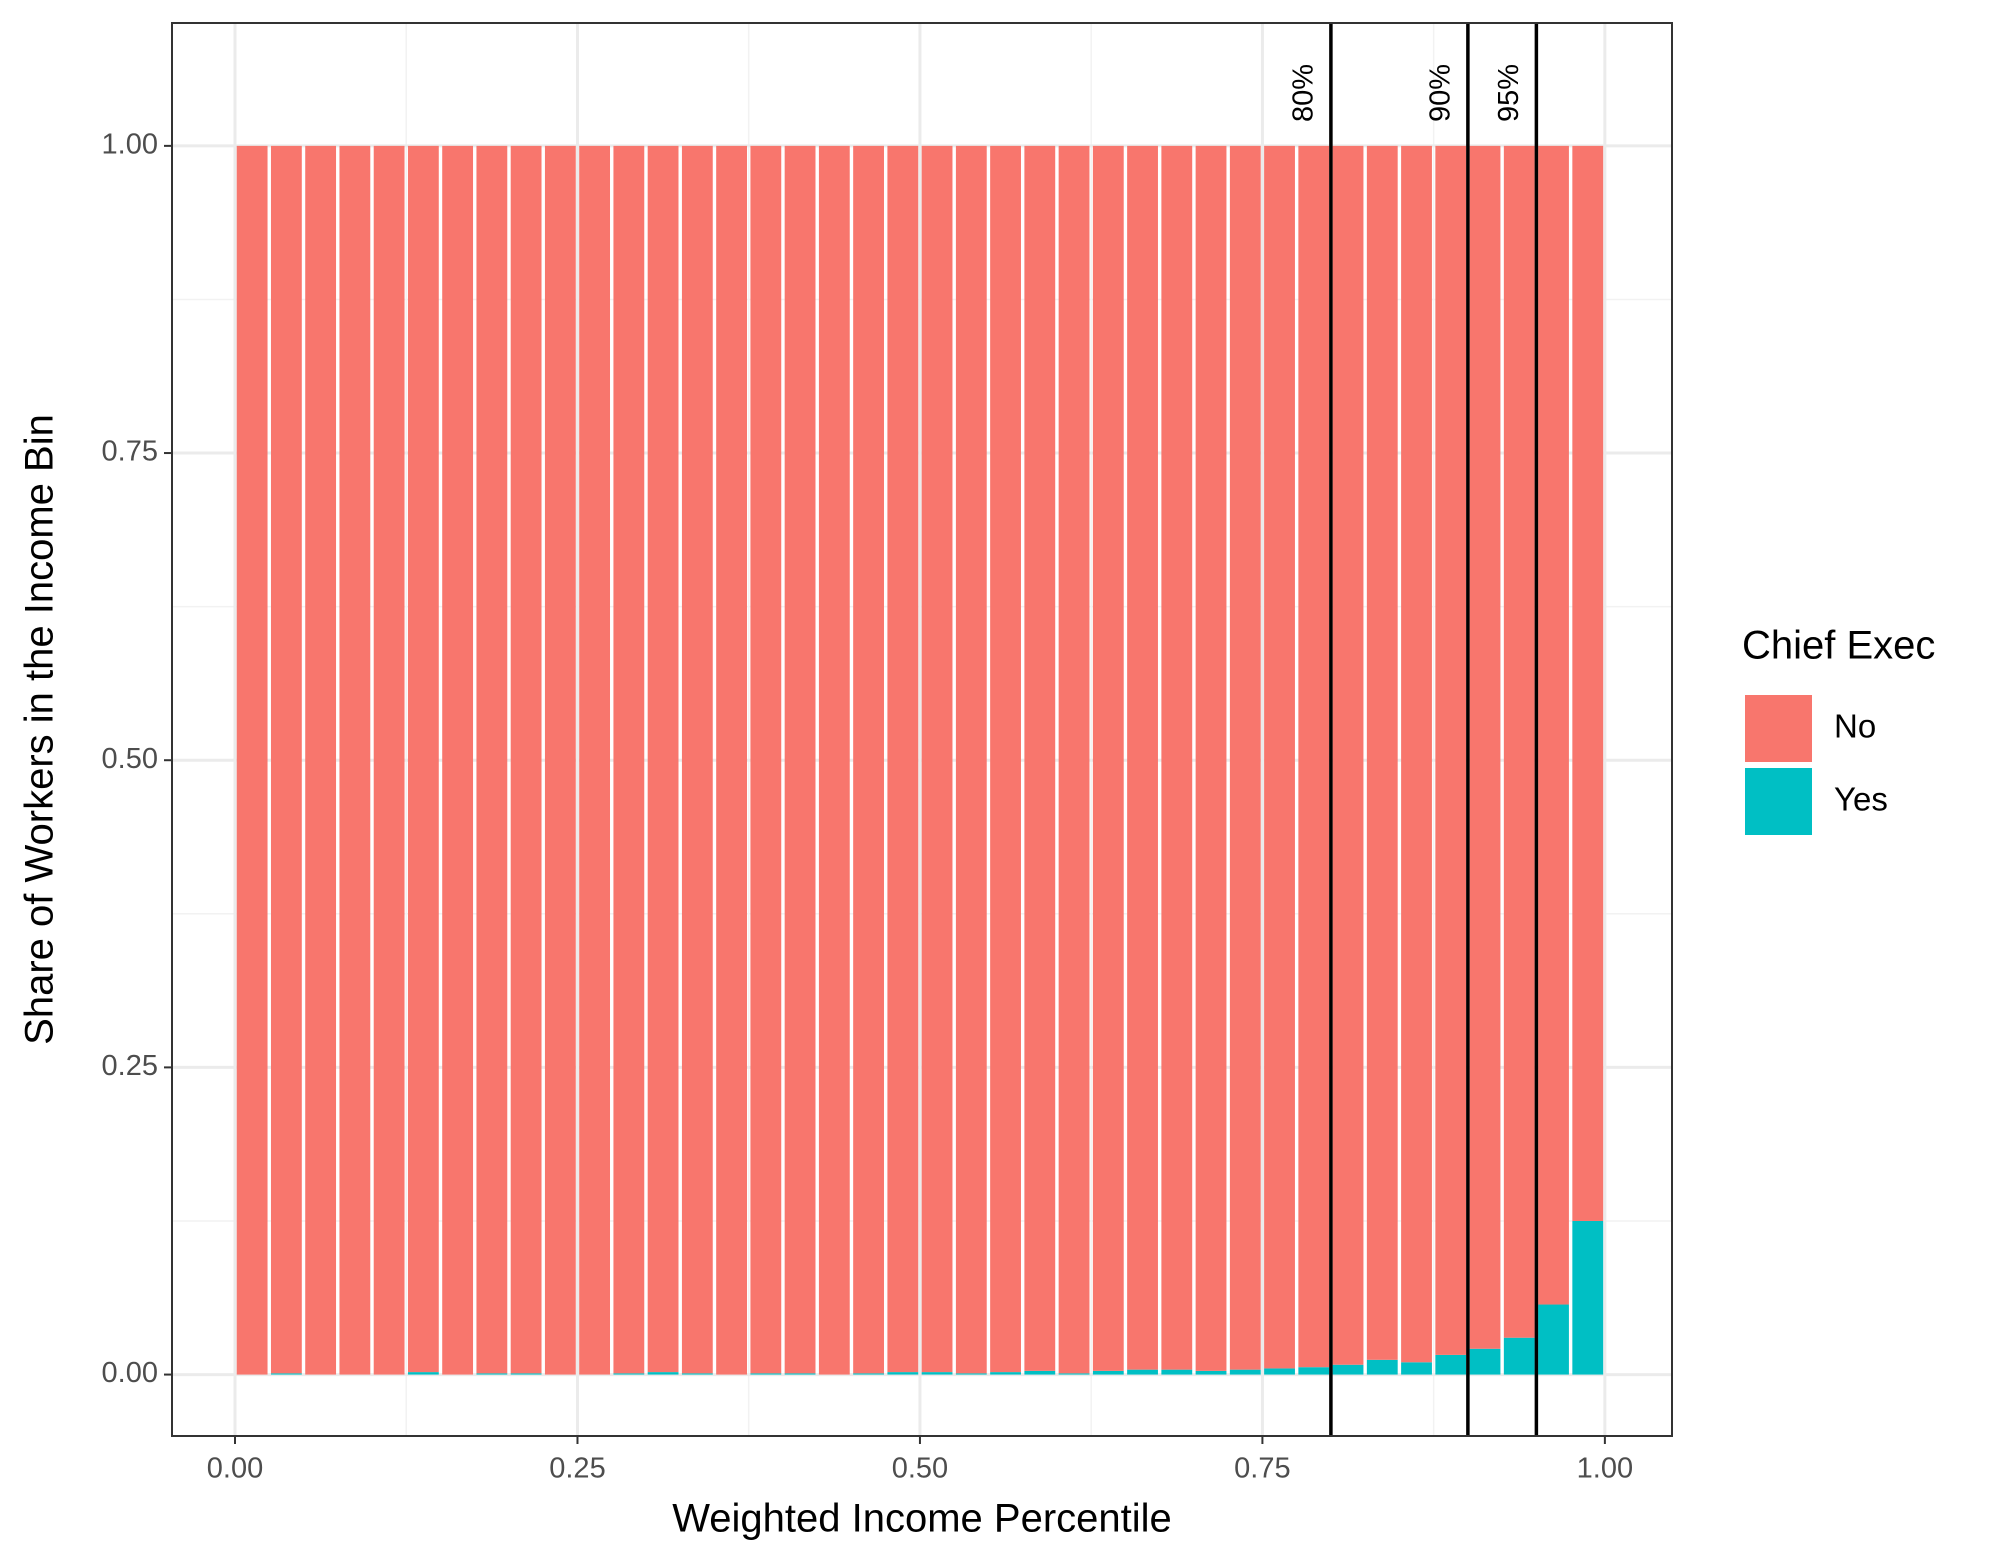  Describe the element at coordinates (1861, 799) in the screenshot. I see `legend-label: Yes` at that location.